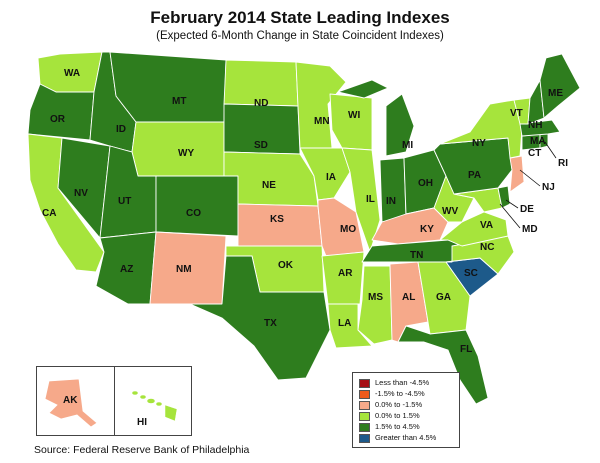 The image size is (600, 463). What do you see at coordinates (331, 177) in the screenshot?
I see `label-IA: IA` at bounding box center [331, 177].